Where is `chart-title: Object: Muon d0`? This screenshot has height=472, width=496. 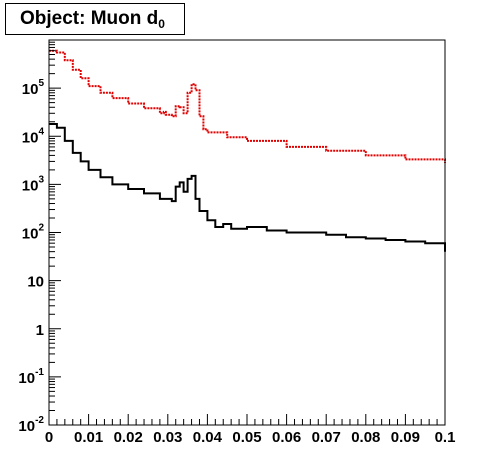 chart-title: Object: Muon d0 is located at coordinates (95, 19).